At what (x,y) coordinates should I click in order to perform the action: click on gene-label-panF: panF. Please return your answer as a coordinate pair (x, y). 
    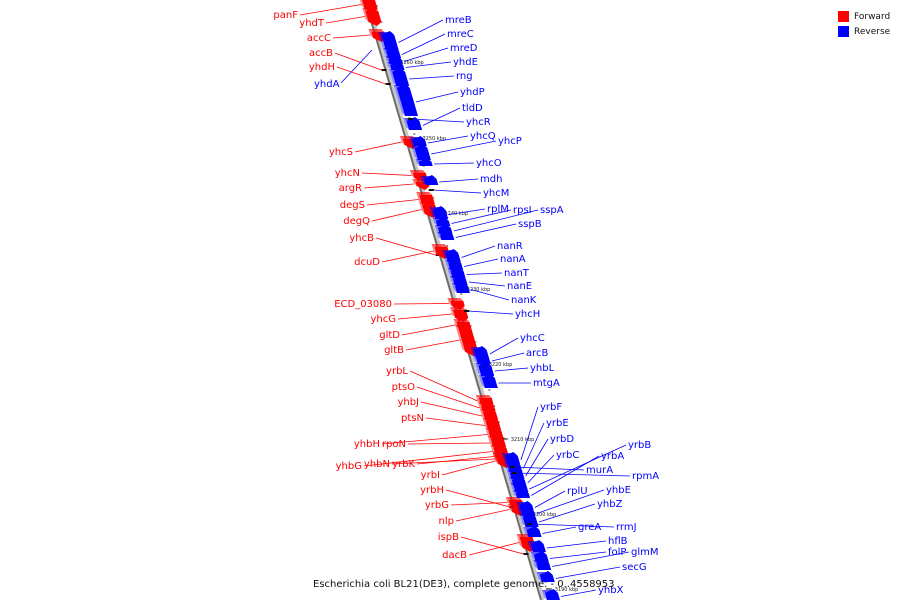
    Looking at the image, I should click on (285, 15).